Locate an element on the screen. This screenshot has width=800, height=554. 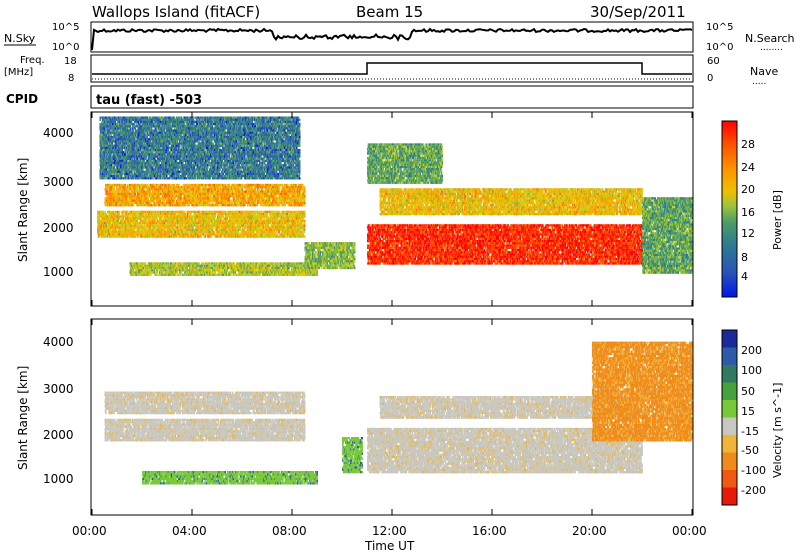
nave-label: Nave is located at coordinates (764, 71).